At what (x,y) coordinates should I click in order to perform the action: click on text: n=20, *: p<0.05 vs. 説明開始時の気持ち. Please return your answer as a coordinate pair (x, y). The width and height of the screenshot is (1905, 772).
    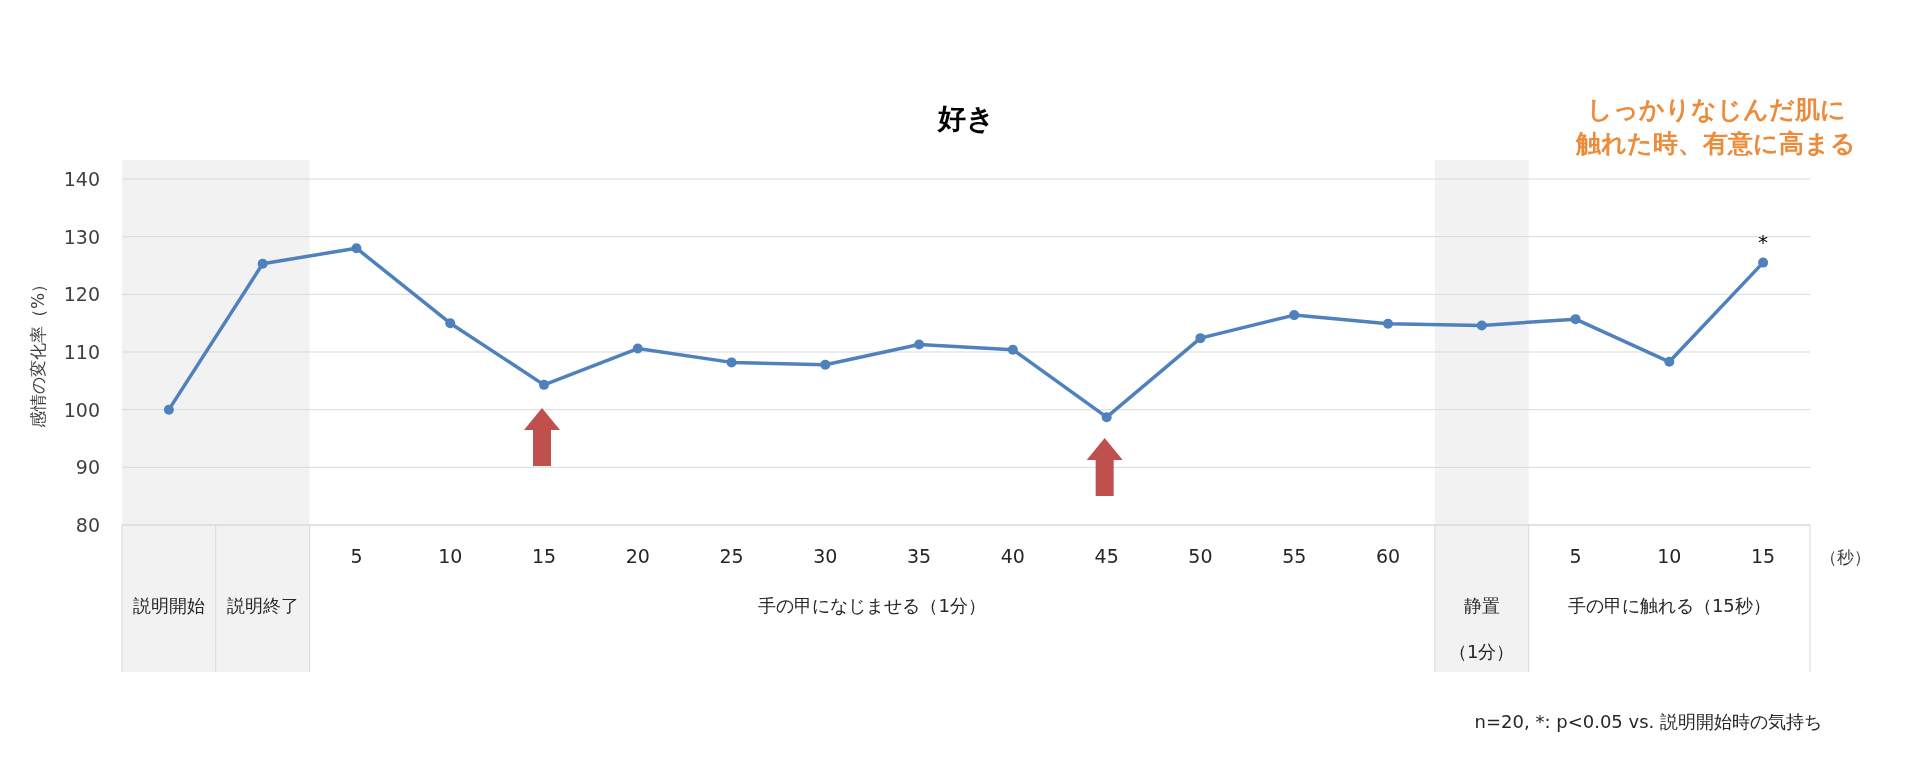
    Looking at the image, I should click on (1648, 721).